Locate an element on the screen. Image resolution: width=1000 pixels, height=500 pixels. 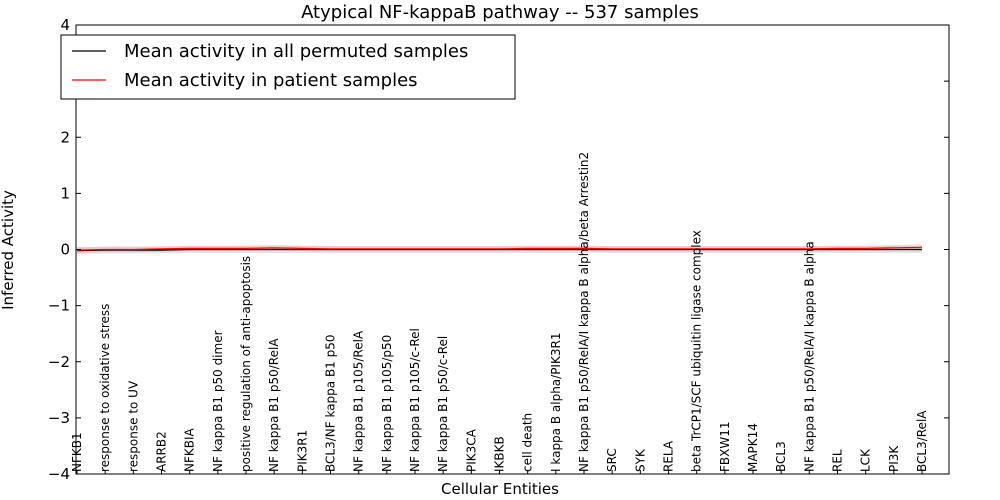
x-tick-label: NF kappa B1 p50/RelA/I kappa B alpha is located at coordinates (809, 356).